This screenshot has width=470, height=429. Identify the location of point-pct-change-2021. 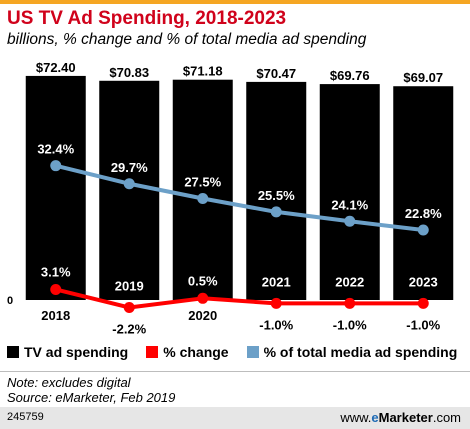
(276, 303).